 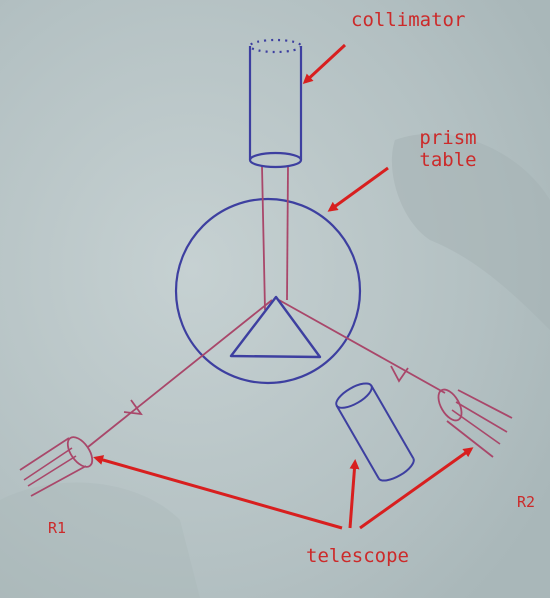 What do you see at coordinates (275, 327) in the screenshot?
I see `prism-triangle` at bounding box center [275, 327].